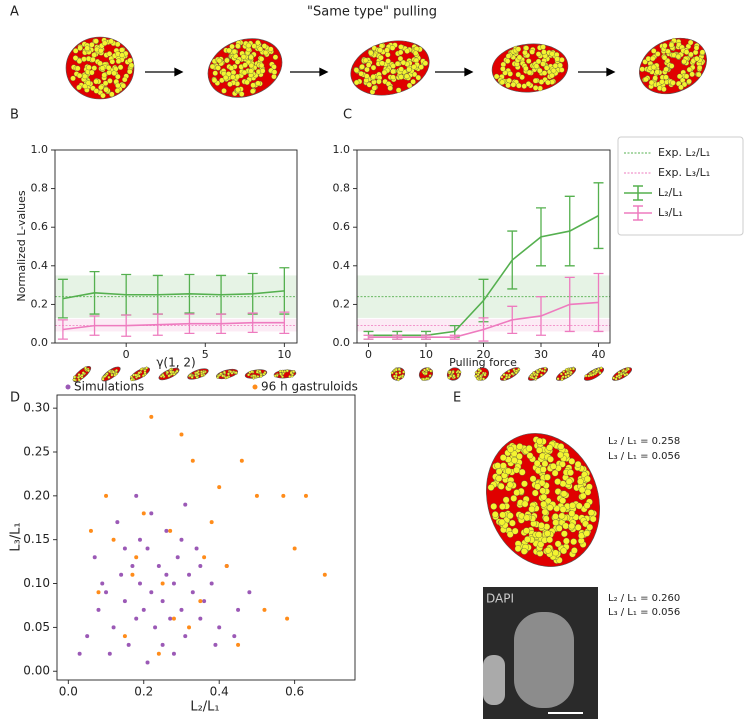 Image resolution: width=745 pixels, height=724 pixels. Describe the element at coordinates (40, 342) in the screenshot. I see `y-tick-label: 0.0` at that location.